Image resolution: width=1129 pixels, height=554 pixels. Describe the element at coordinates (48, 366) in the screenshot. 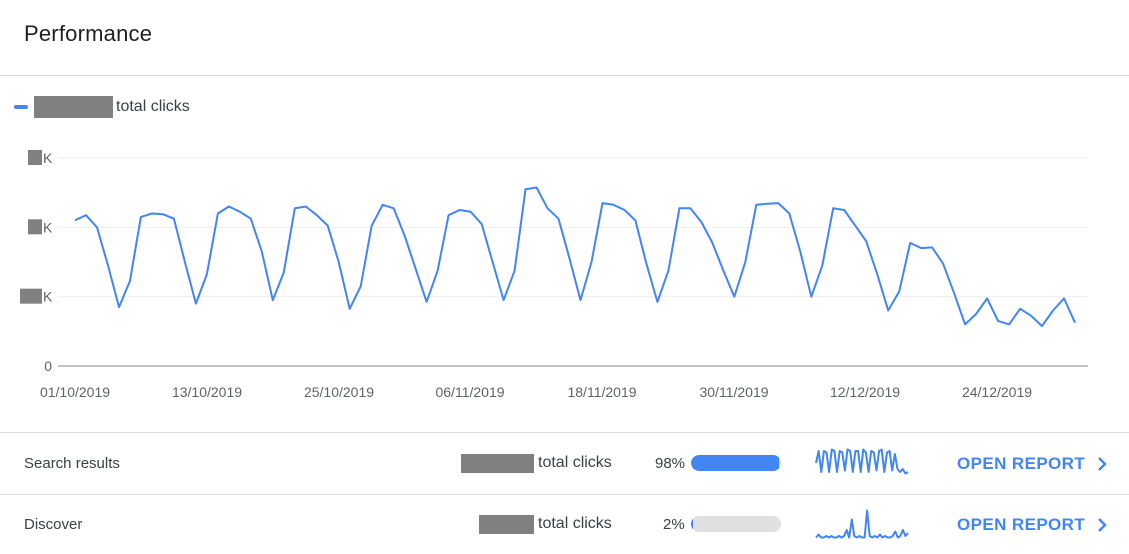

I see `y-tick-label: 0` at that location.